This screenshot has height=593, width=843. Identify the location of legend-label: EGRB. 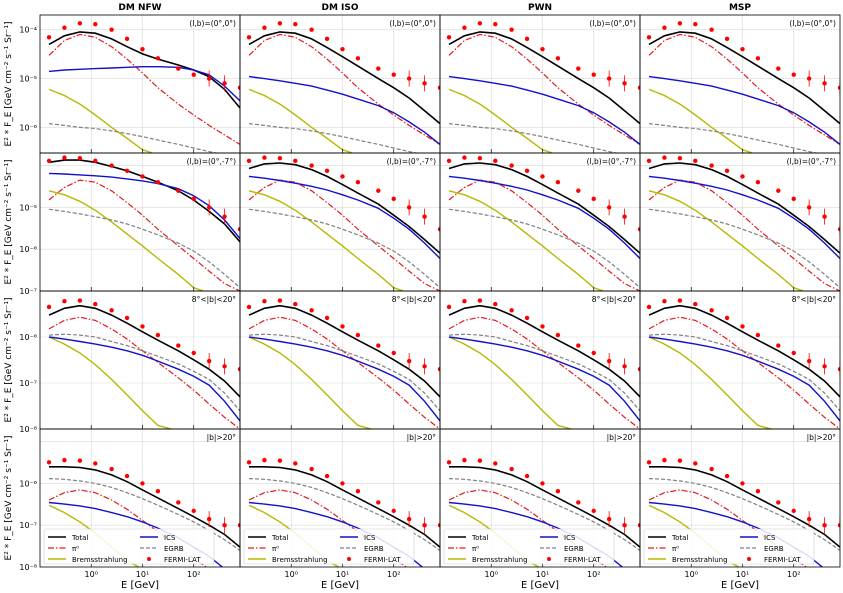
(574, 549).